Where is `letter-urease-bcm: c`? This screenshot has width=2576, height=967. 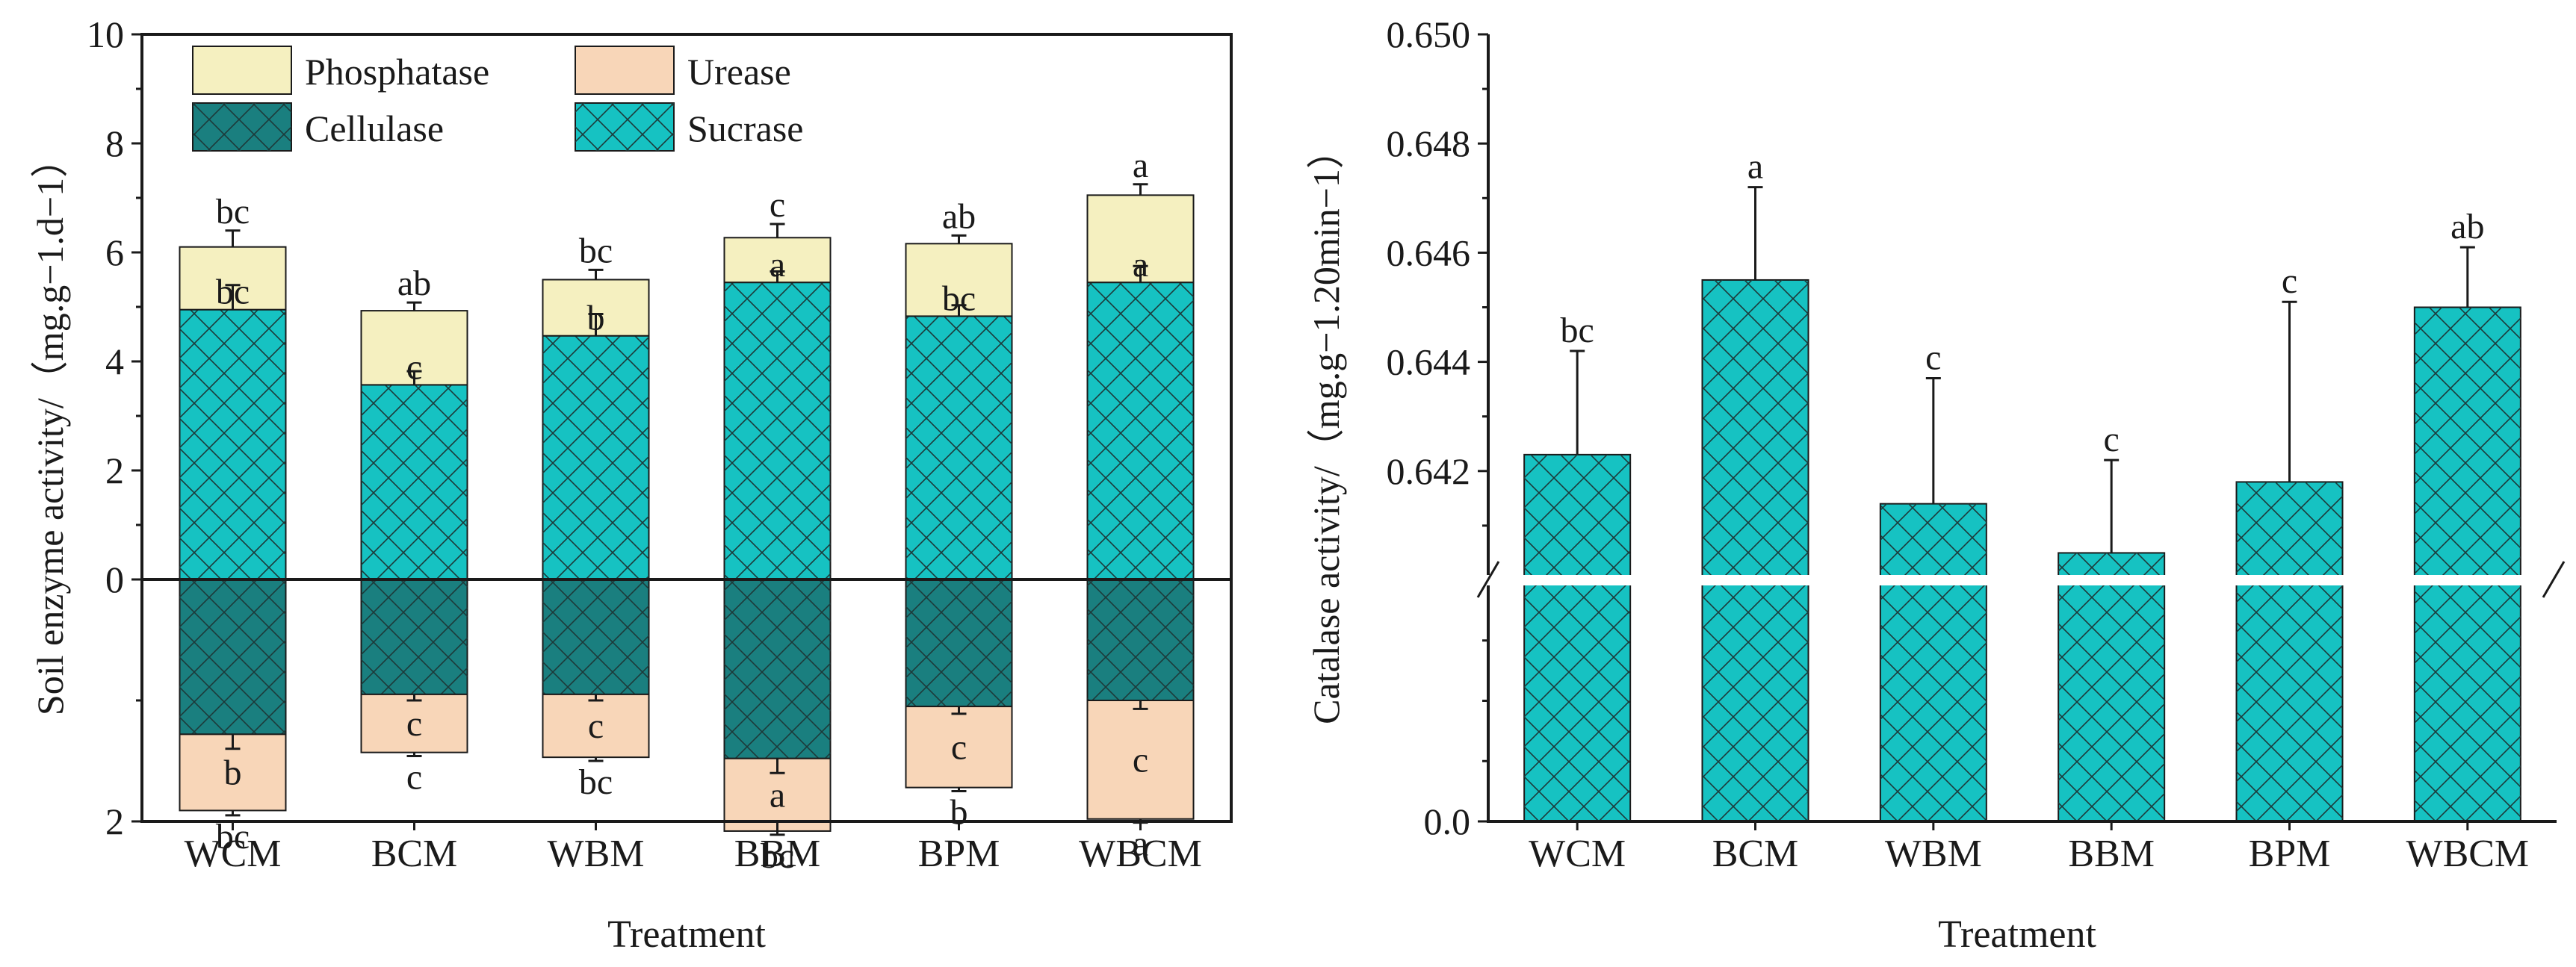 letter-urease-bcm: c is located at coordinates (414, 777).